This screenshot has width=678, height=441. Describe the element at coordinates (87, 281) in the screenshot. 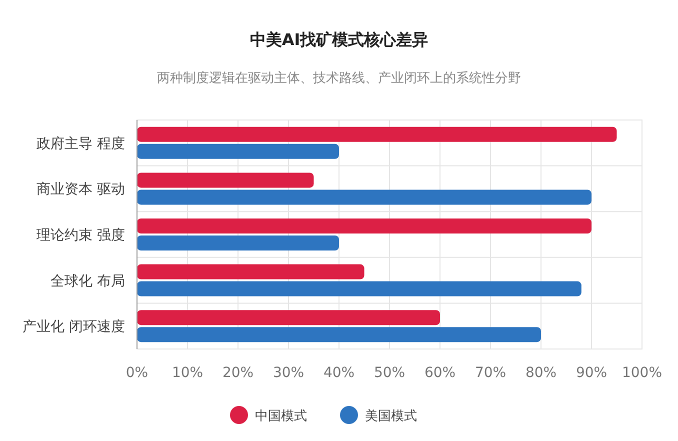

I see `y-tick-label: 全球化 布局` at that location.